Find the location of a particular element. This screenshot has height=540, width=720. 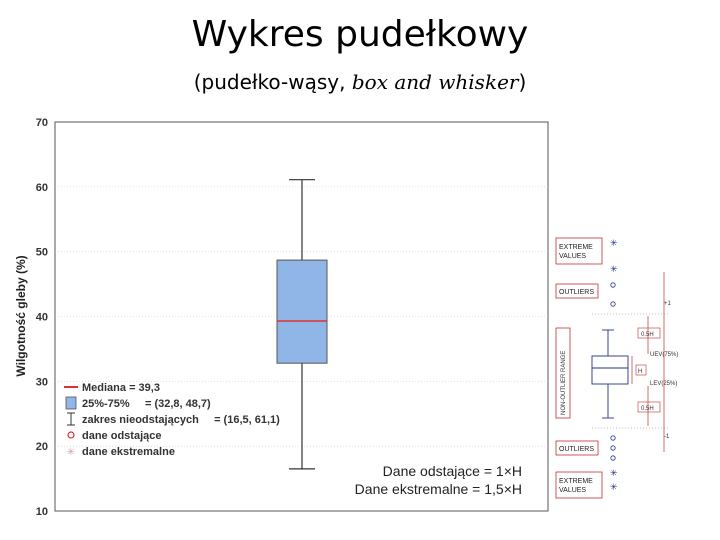

extreme-values-top-box is located at coordinates (579, 251).